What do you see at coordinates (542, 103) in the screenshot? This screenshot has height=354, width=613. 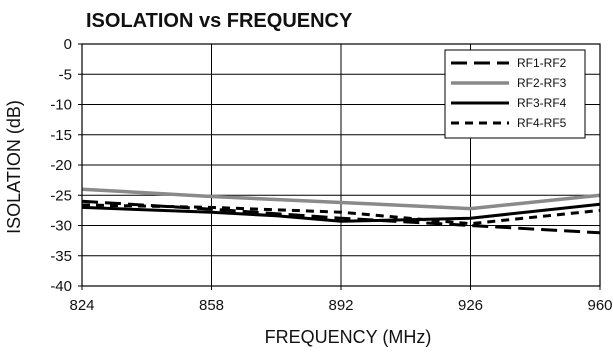 I see `legend-label-rf3-rf4: RF3-RF4` at bounding box center [542, 103].